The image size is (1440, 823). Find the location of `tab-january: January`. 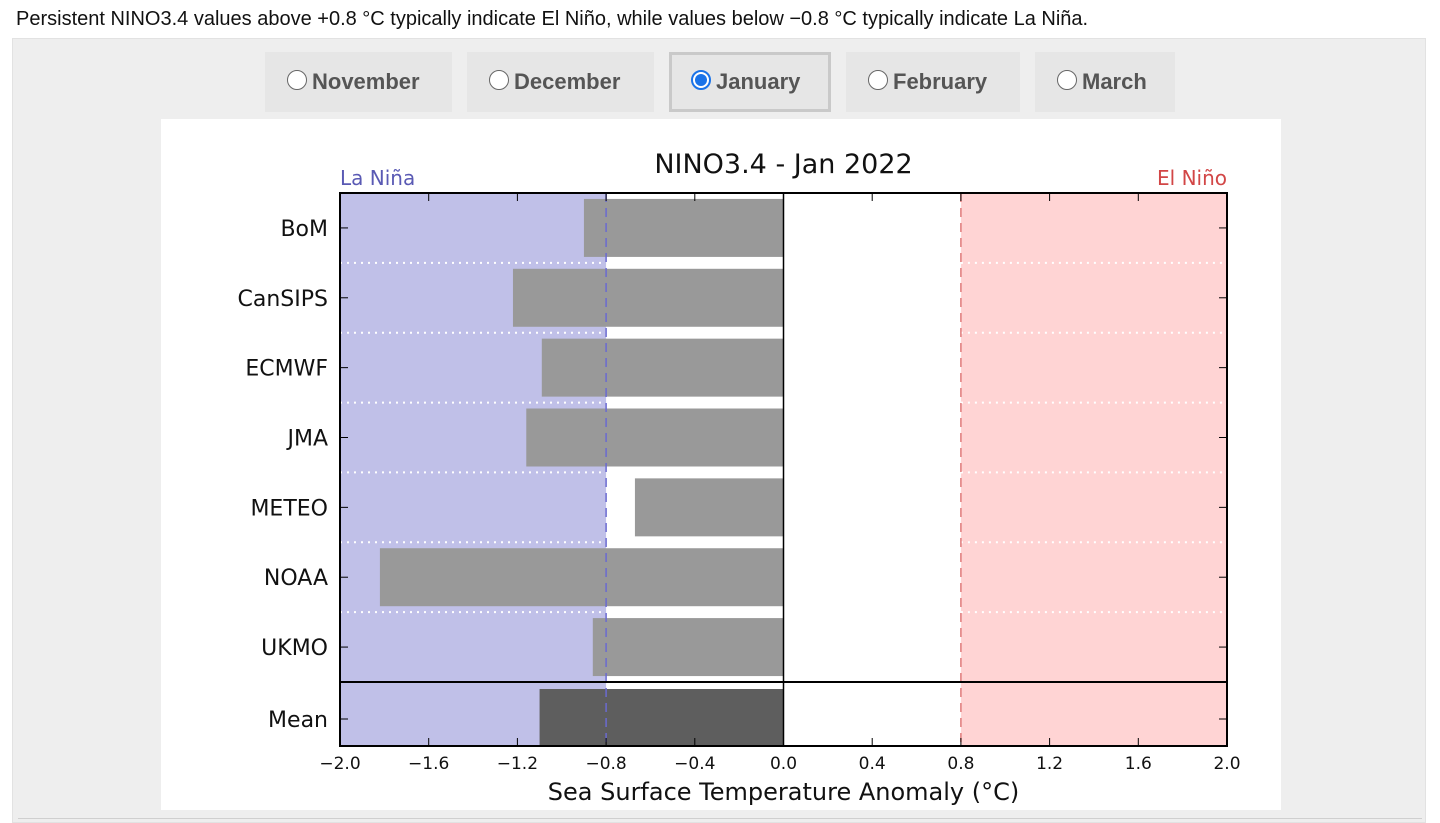

tab-january: January is located at coordinates (750, 82).